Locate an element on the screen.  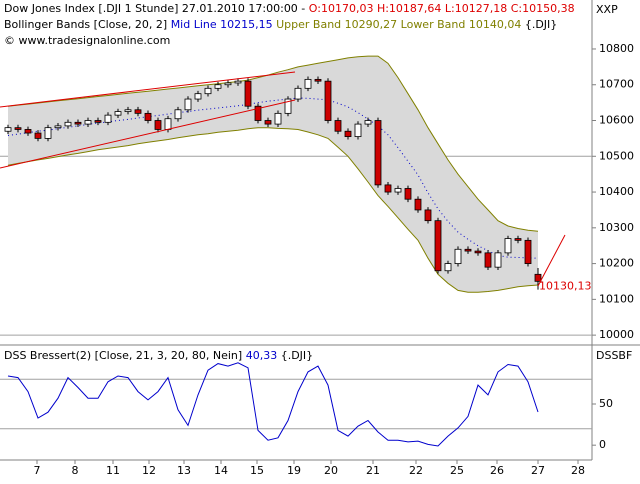
y-tick-label: 10400 is located at coordinates (616, 191).